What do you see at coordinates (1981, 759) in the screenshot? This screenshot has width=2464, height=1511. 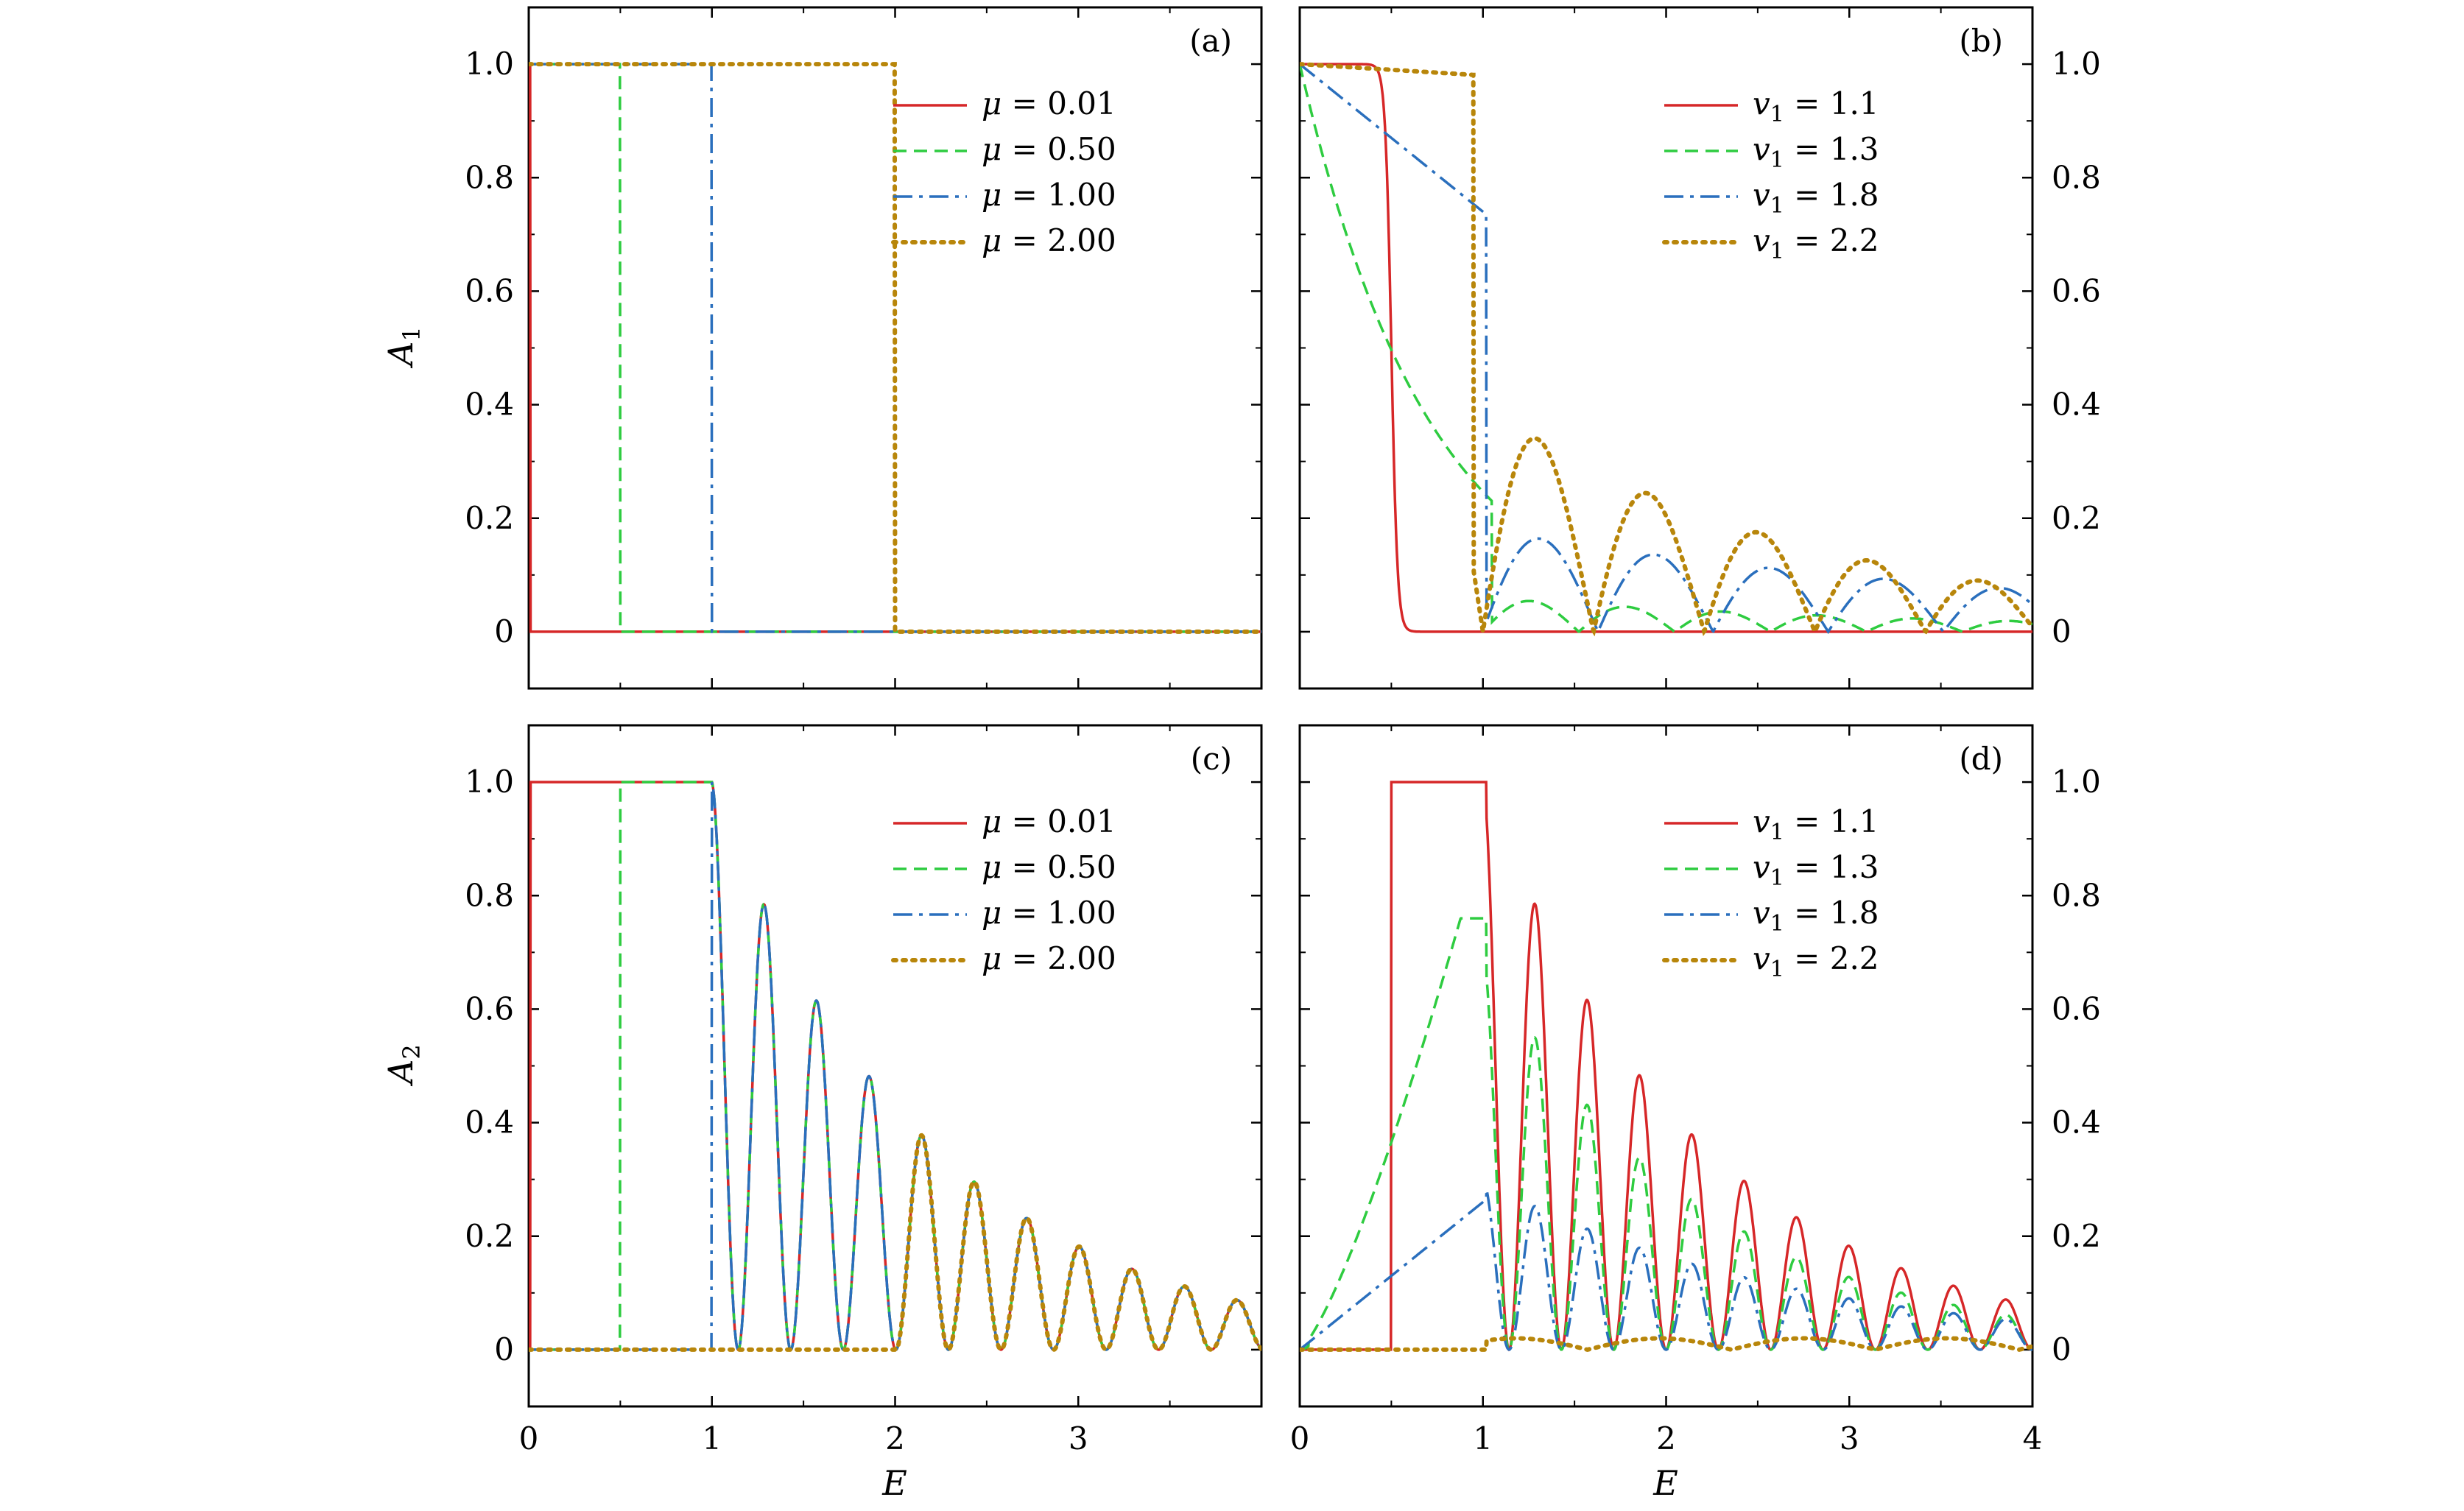 I see `panel-label: (d)` at bounding box center [1981, 759].